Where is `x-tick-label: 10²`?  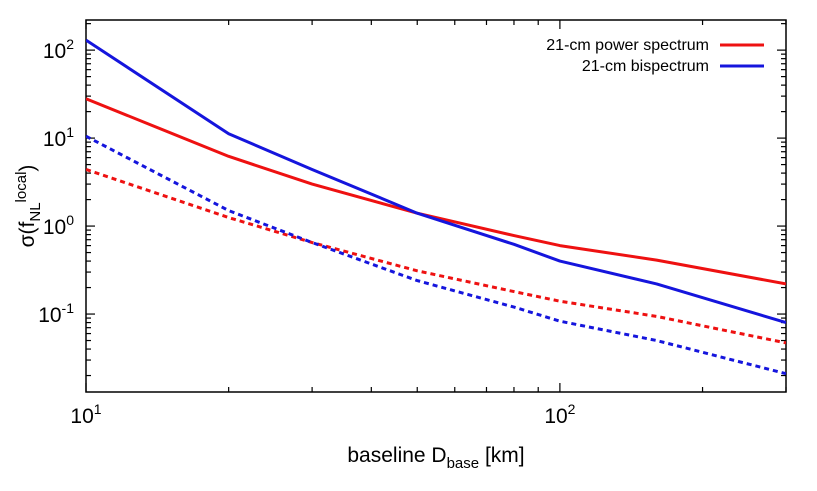 x-tick-label: 10² is located at coordinates (559, 414).